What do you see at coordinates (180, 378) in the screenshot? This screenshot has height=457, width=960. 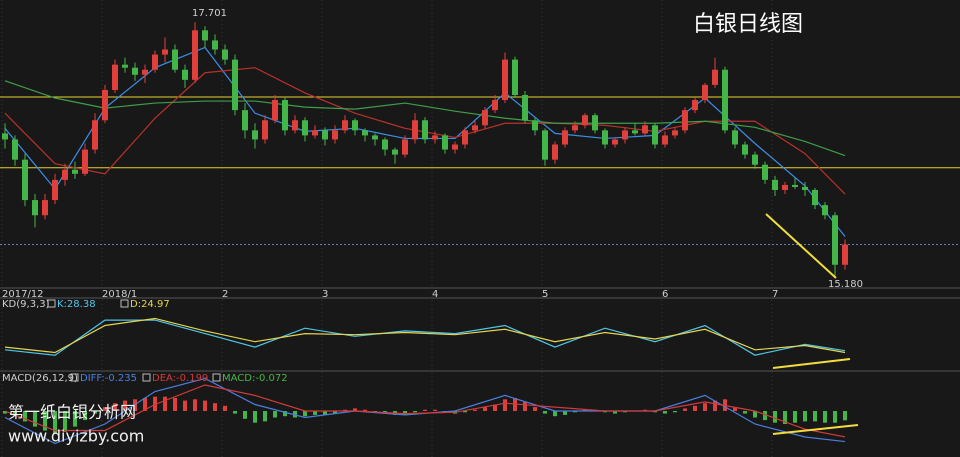 I see `legend-label: DEA:-0.199` at bounding box center [180, 378].